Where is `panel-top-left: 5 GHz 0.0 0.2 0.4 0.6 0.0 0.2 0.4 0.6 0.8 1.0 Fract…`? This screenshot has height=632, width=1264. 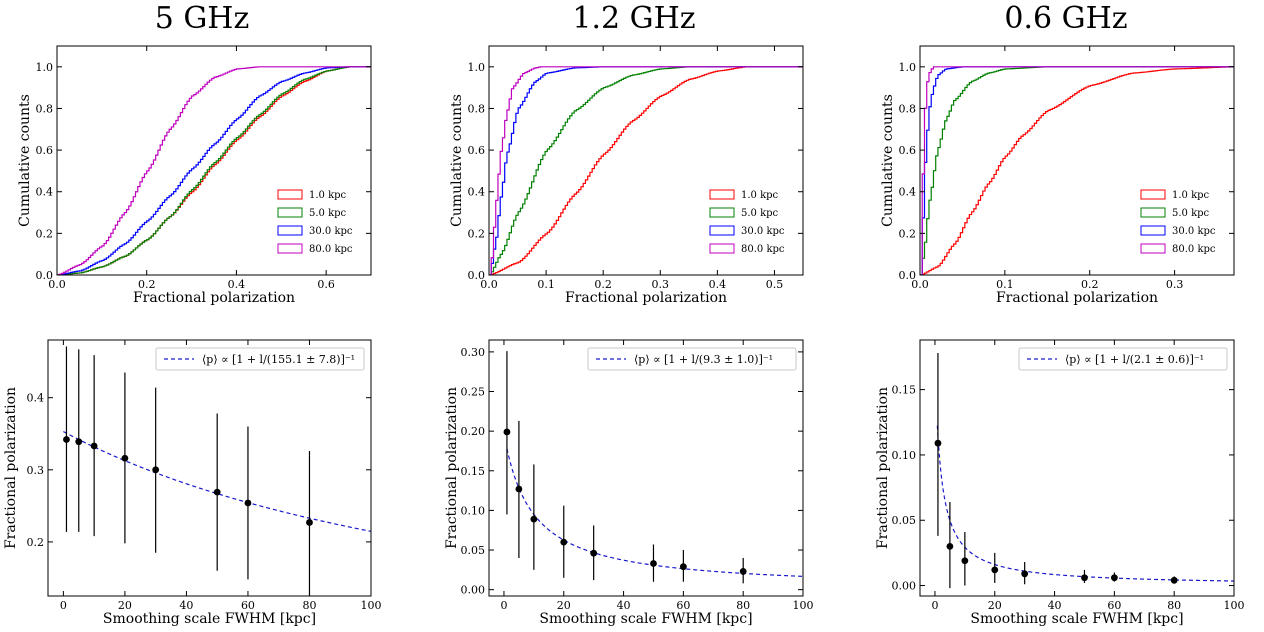 panel-top-left: 5 GHz 0.0 0.2 0.4 0.6 0.0 0.2 0.4 0.6 0.8 1.0 Fract… is located at coordinates (194, 153).